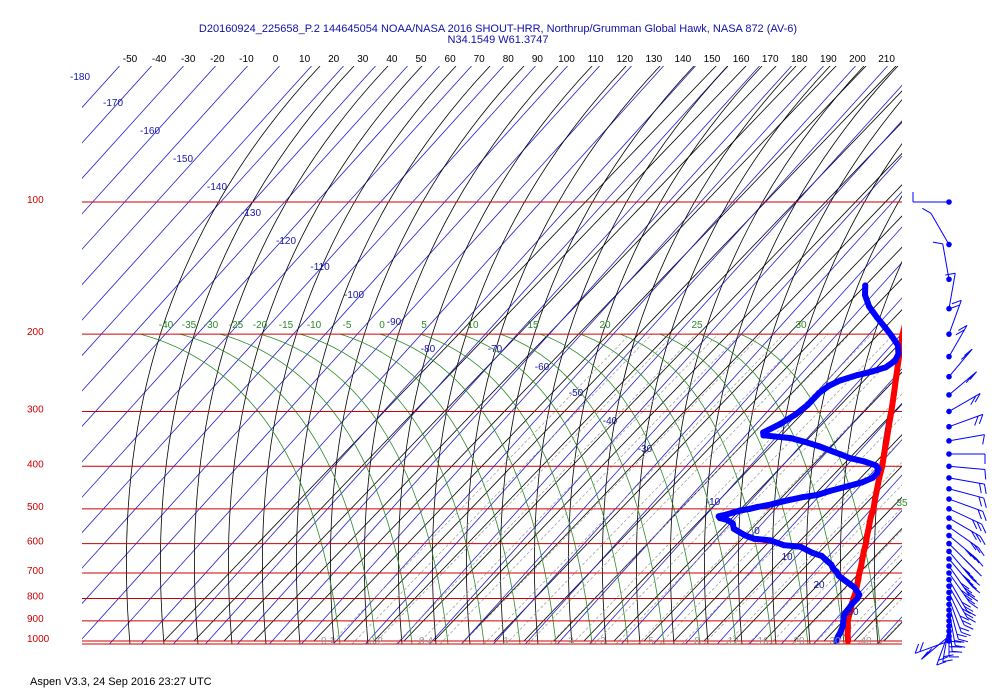 The image size is (1000, 700). What do you see at coordinates (286, 325) in the screenshot?
I see `moist-adiabat-label: -15` at bounding box center [286, 325].